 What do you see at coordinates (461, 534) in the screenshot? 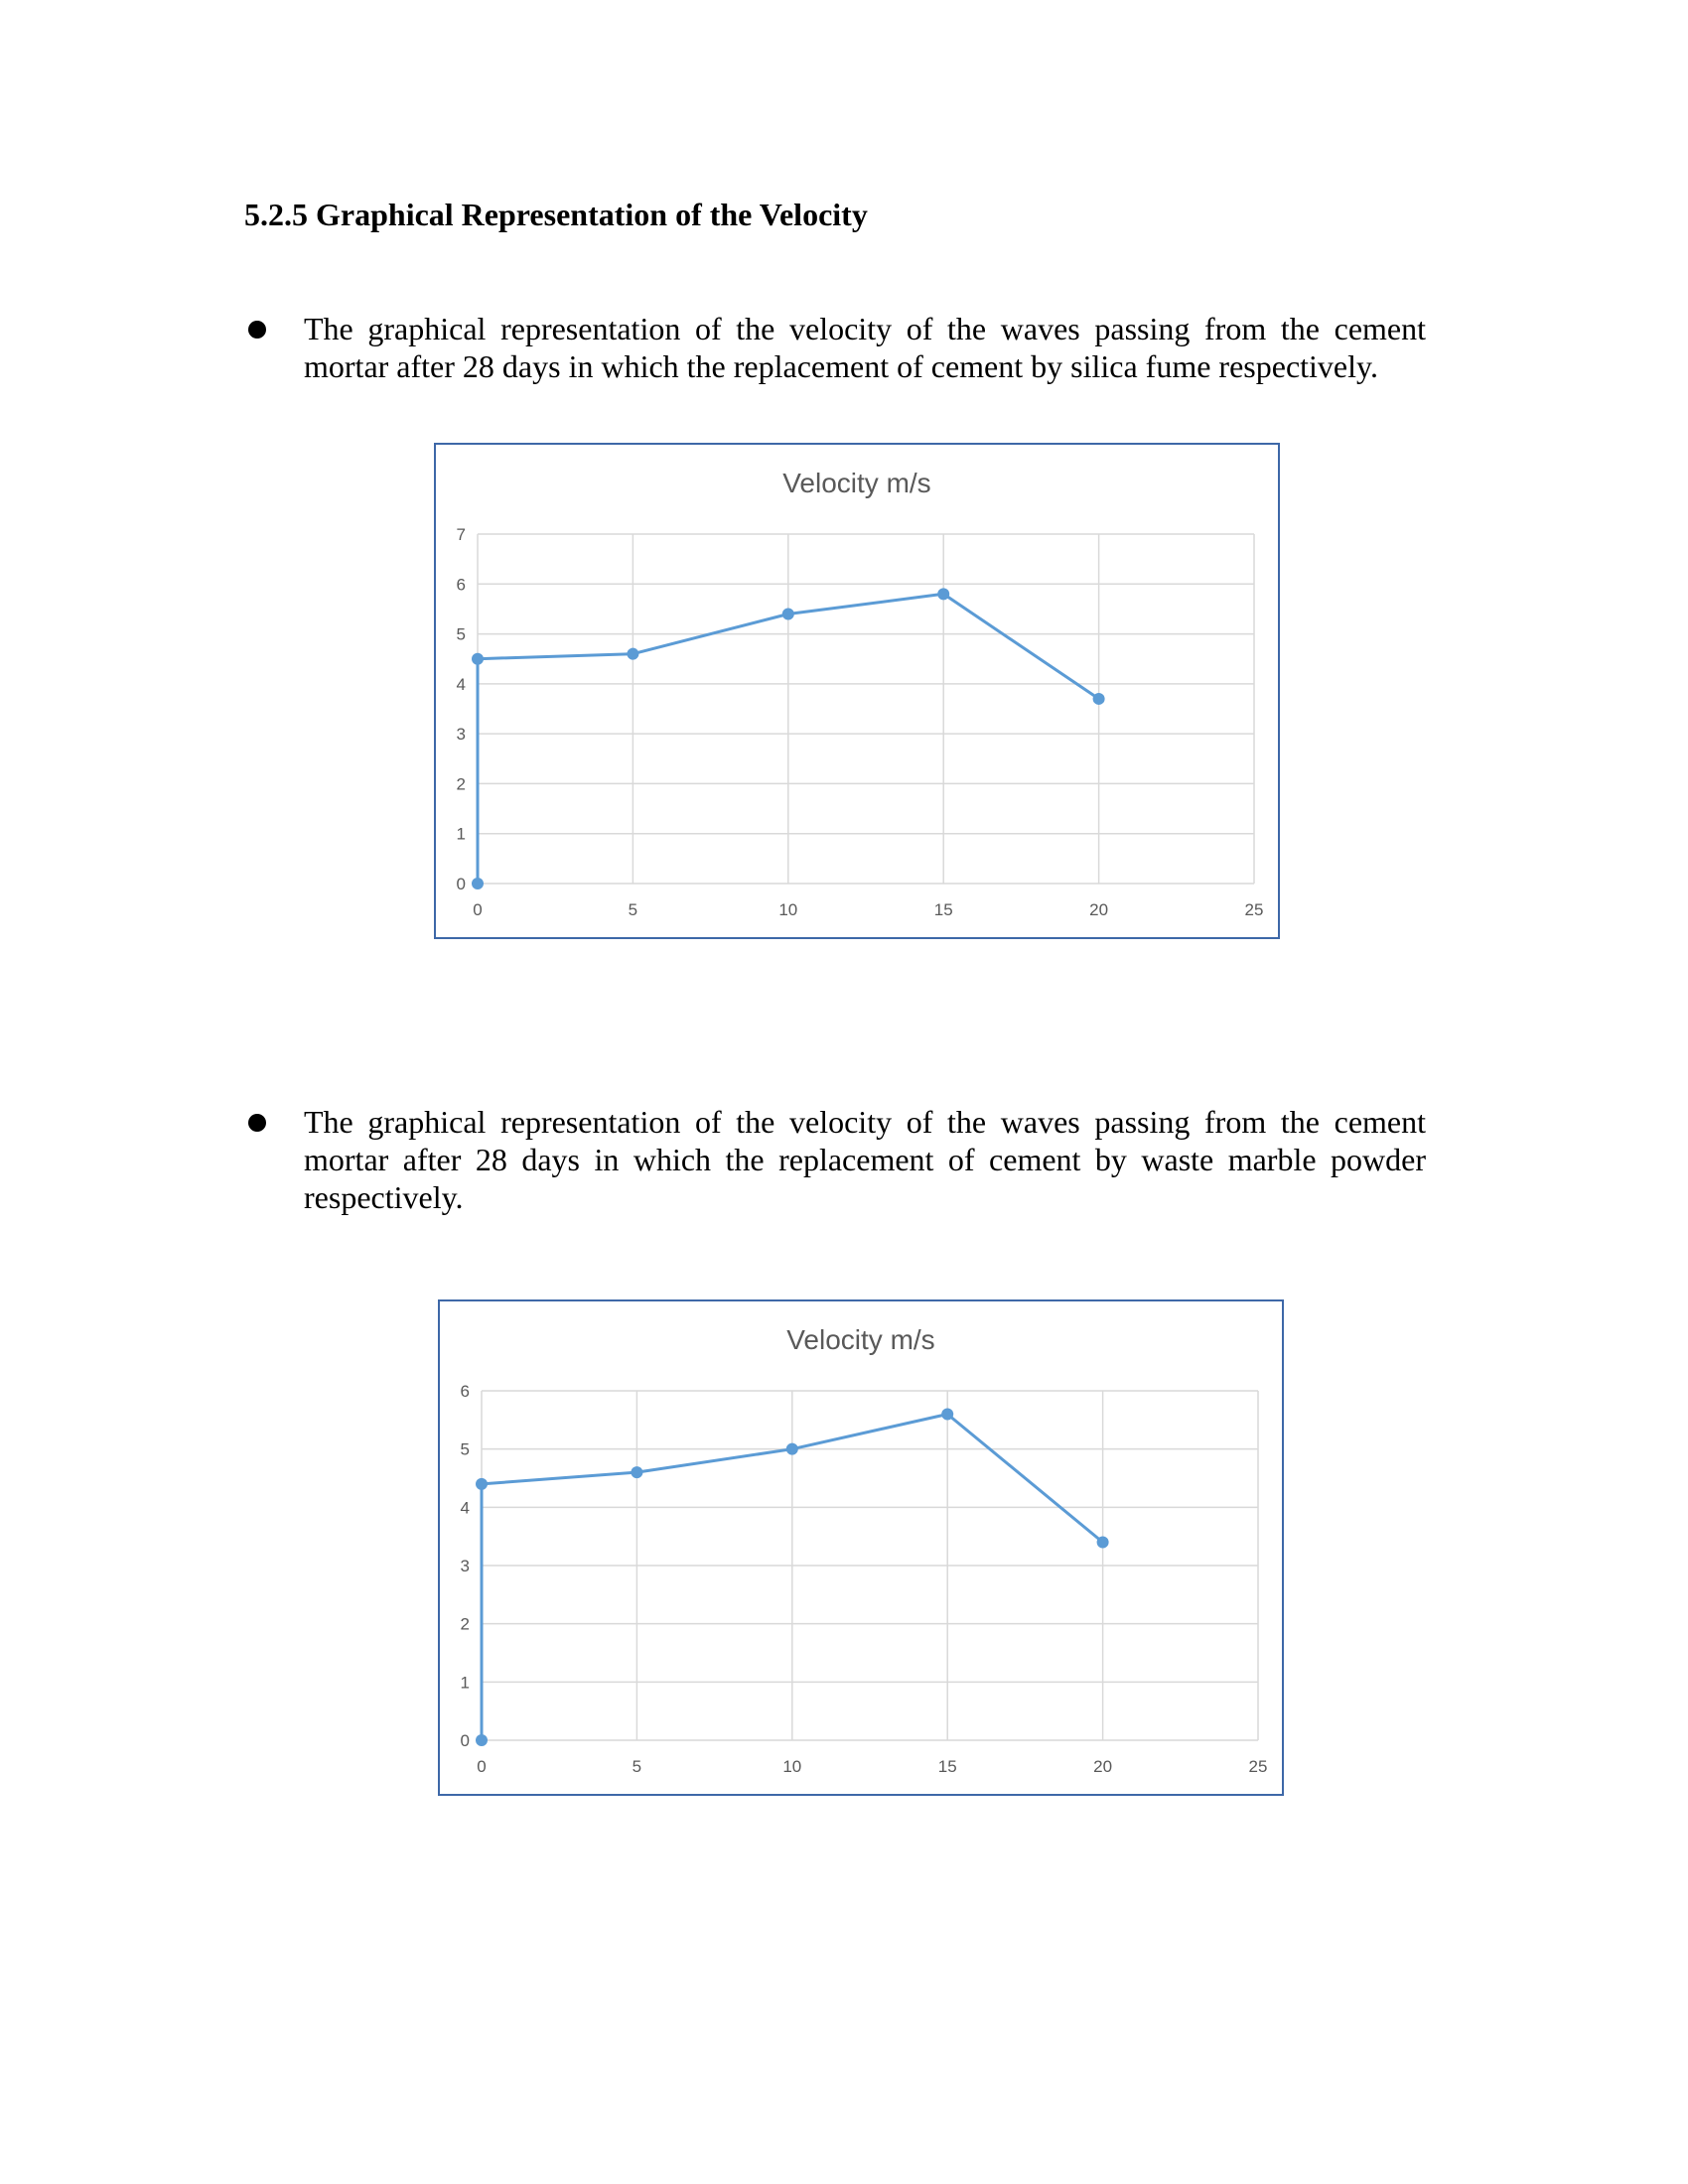
I see `y-tick-label: 7` at bounding box center [461, 534].